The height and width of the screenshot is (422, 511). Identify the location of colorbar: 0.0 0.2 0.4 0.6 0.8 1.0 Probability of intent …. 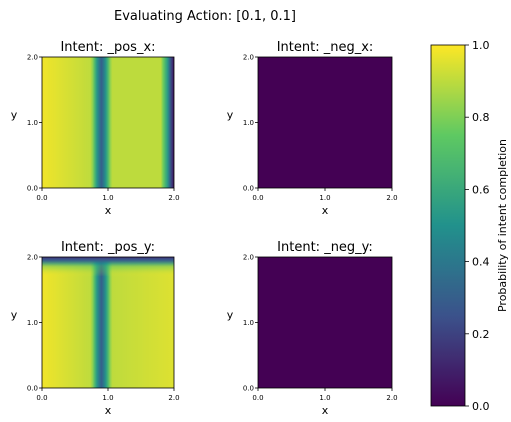
(469, 226).